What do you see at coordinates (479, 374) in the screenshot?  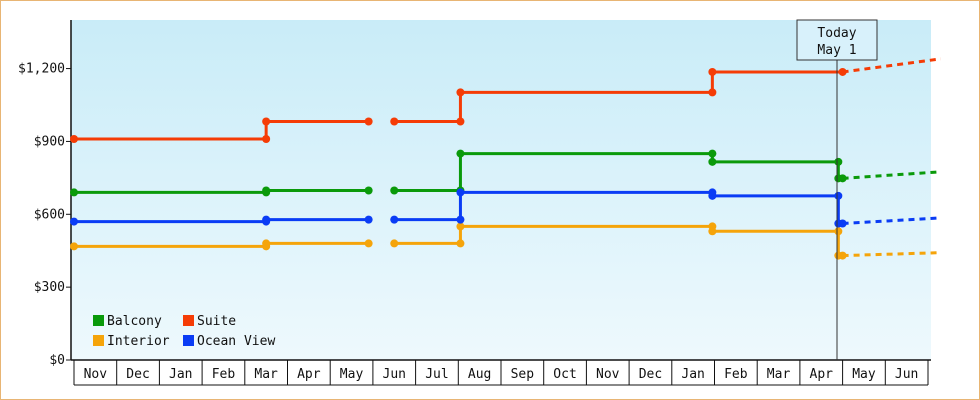 I see `x-tick-label: Aug` at bounding box center [479, 374].